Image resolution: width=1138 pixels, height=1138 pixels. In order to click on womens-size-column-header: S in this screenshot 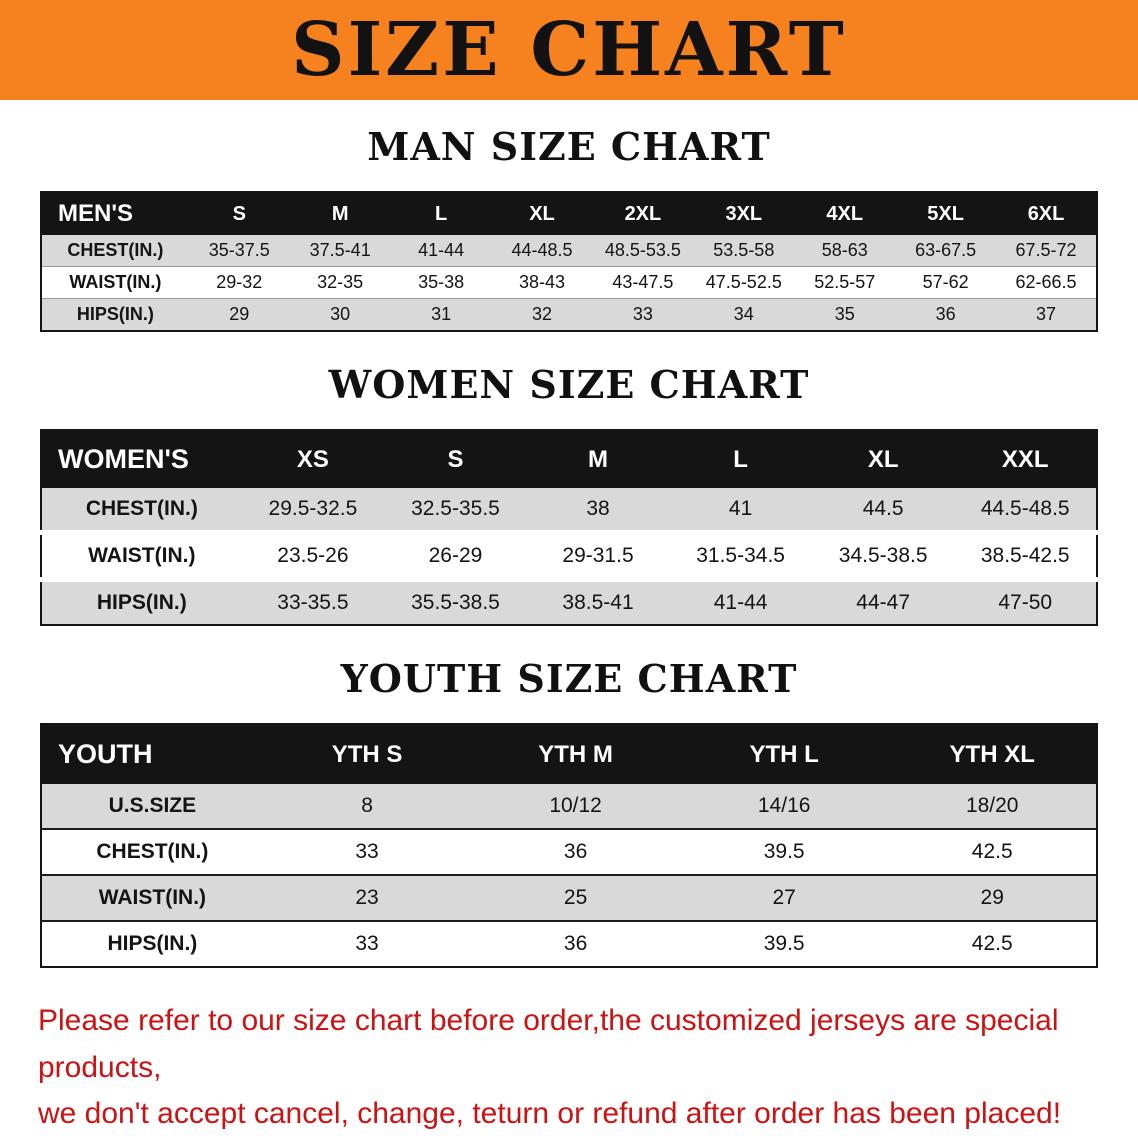, I will do `click(455, 459)`.